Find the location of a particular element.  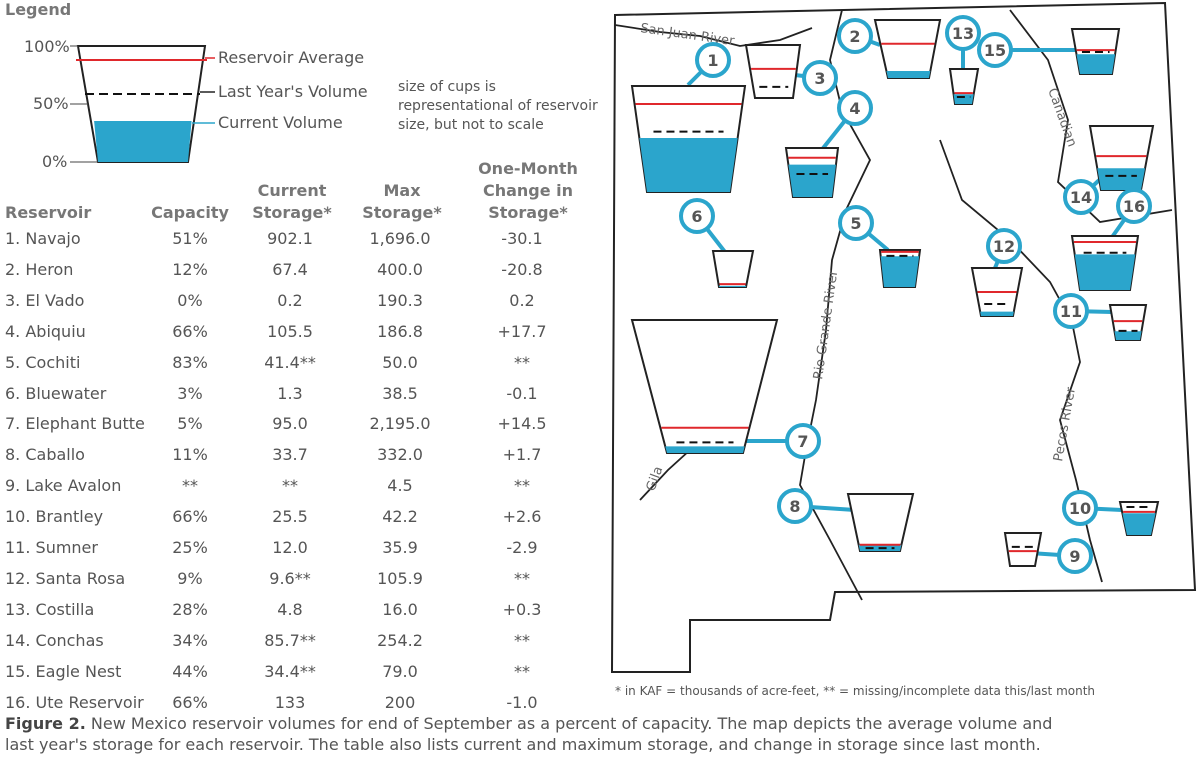

table-cell: 9. Lake Avalon is located at coordinates (63, 486).